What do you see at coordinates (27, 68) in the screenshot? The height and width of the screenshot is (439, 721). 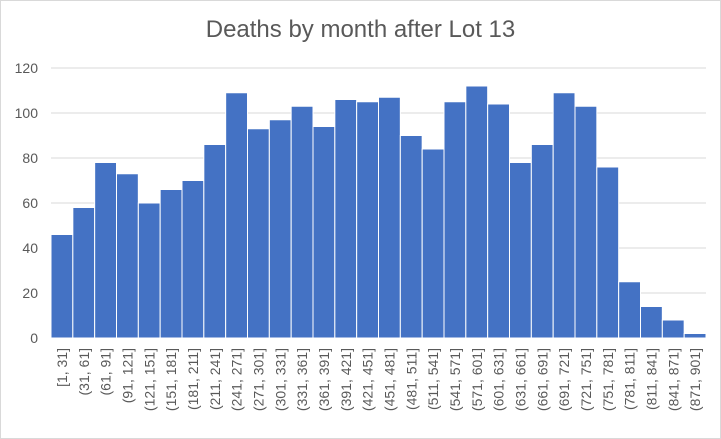 I see `y-tick-label: 120` at bounding box center [27, 68].